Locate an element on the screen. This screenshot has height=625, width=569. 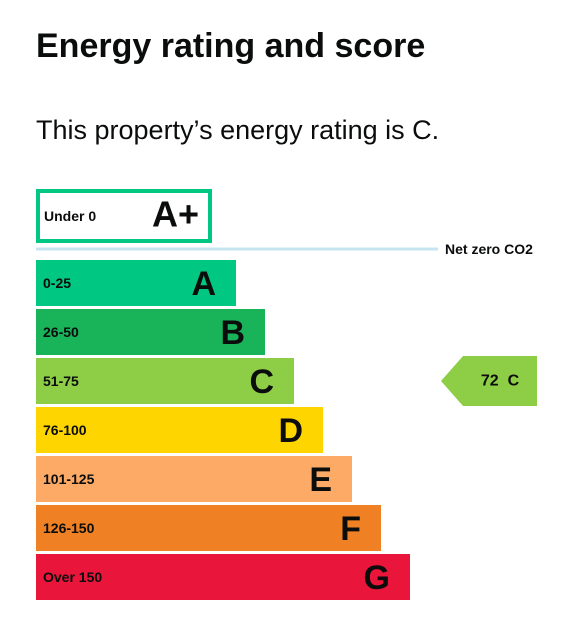
band-b-letter: B is located at coordinates (232, 333).